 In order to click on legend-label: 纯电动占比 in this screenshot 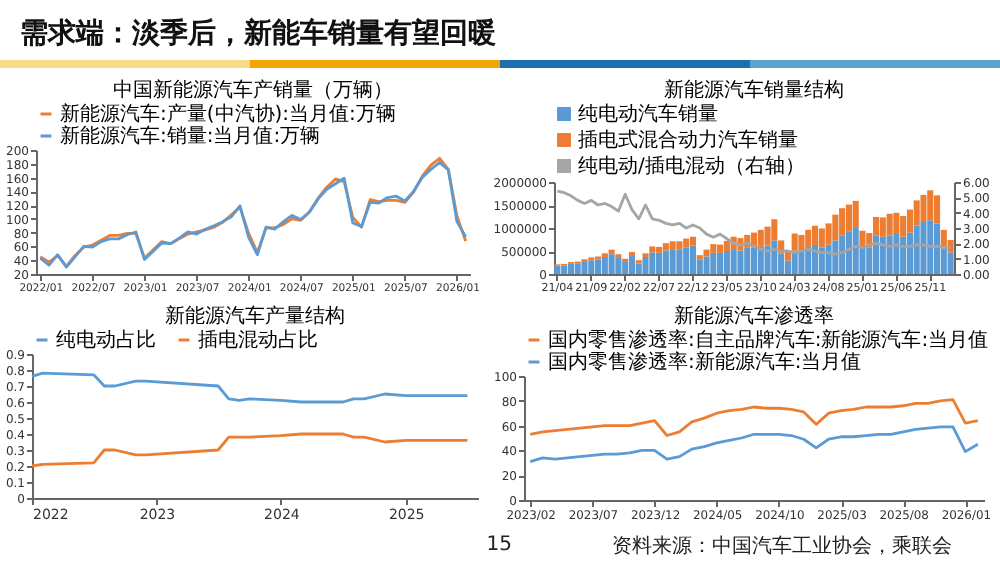, I will do `click(106, 340)`.